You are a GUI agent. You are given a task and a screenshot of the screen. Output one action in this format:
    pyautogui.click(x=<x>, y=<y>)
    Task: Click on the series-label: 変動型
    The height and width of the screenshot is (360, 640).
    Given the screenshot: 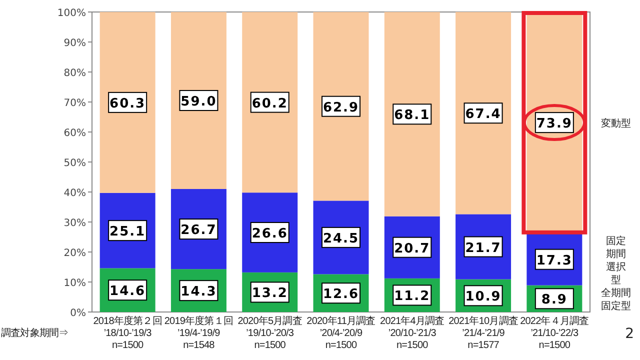 What is the action you would take?
    pyautogui.click(x=616, y=124)
    